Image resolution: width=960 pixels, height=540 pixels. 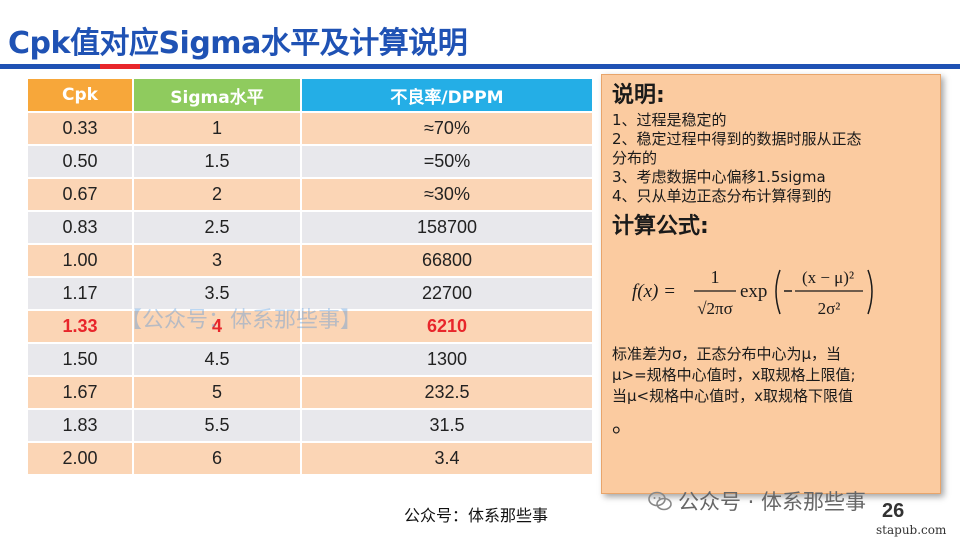 I want to click on cell-sigma: 2, so click(x=217, y=194).